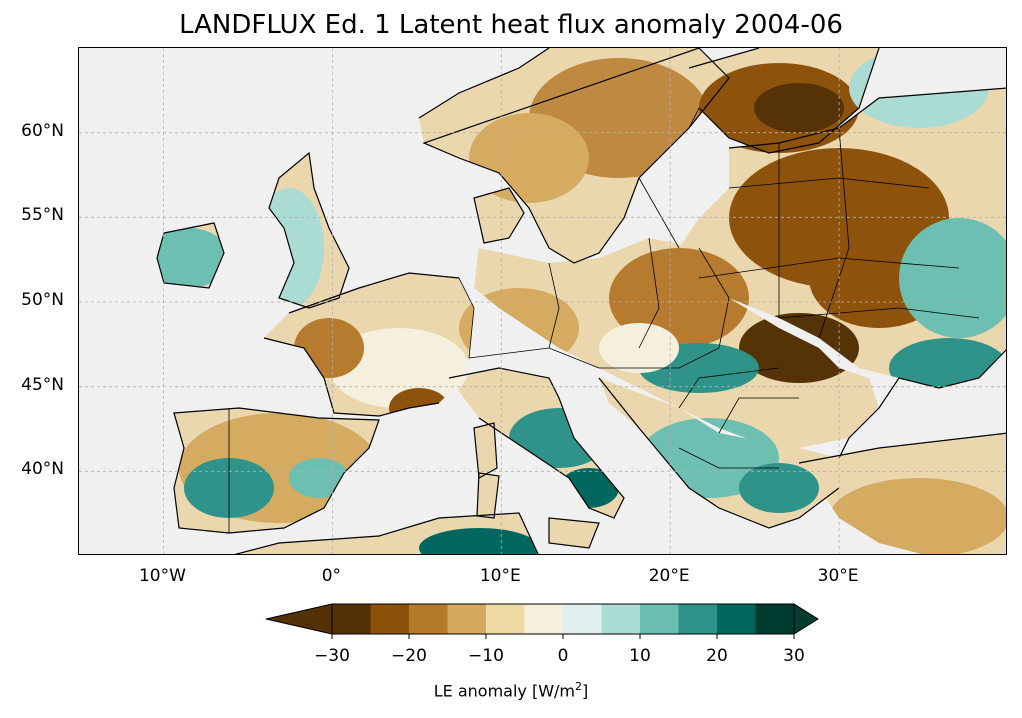  Describe the element at coordinates (504, 691) in the screenshot. I see `colorbar-label-main: LE anomaly [W/m` at that location.